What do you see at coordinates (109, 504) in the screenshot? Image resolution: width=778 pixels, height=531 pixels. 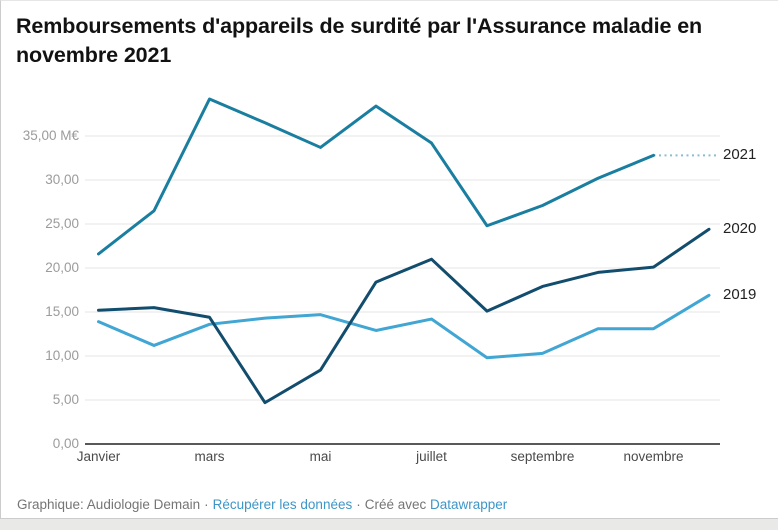 I see `footer-source-text: Graphique: Audiologie Demain` at bounding box center [109, 504].